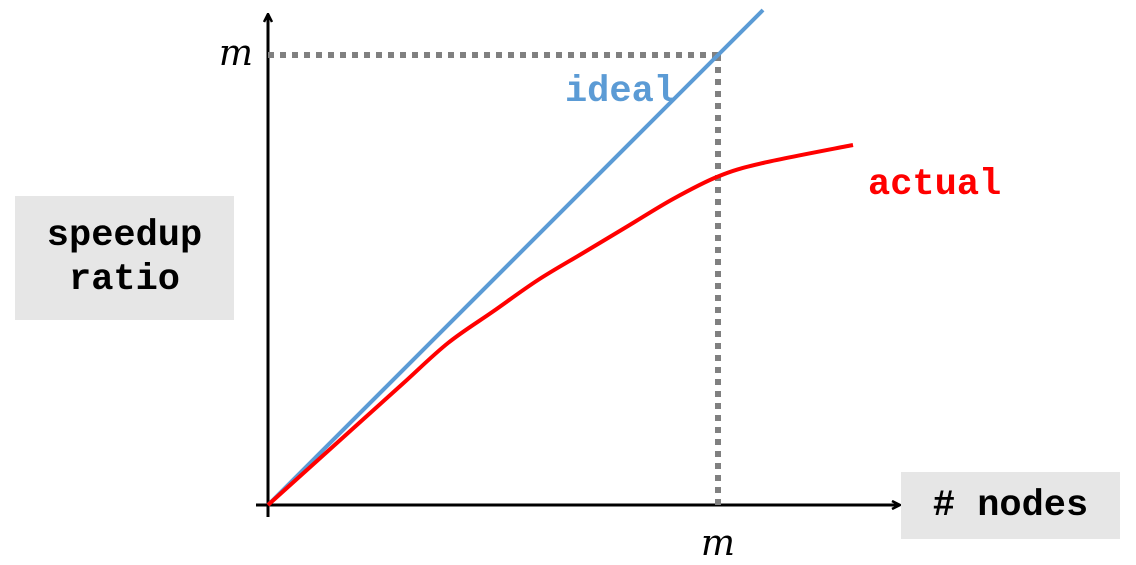 This screenshot has height=565, width=1136. I want to click on x-tick-label: m, so click(718, 543).